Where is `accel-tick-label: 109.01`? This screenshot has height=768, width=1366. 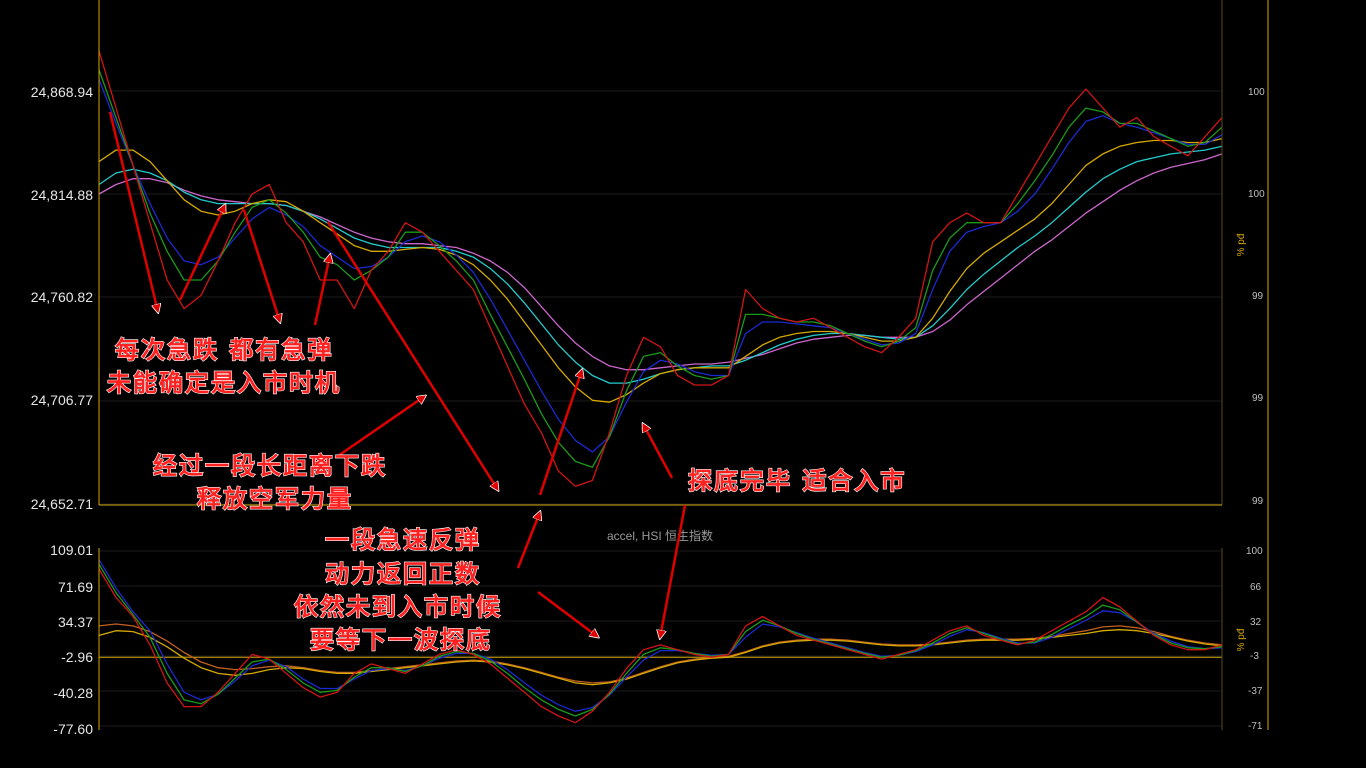
accel-tick-label: 109.01 is located at coordinates (71, 550).